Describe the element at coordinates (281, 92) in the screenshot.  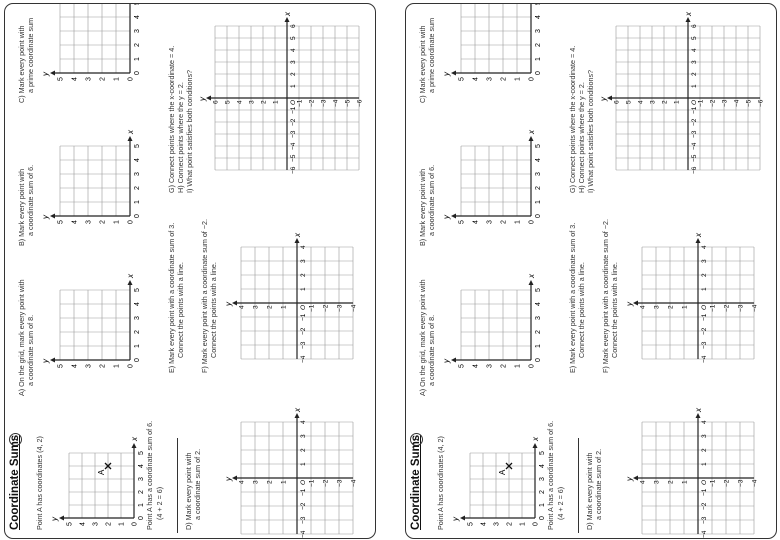
I see `coordinate-grid-four-quadrant: x y O −6 −6 −5 −5 −4 −4 −3 −3 −2 −2 −1−1 1 1 2 2 3 3 4 4 5 5 6 6` at that location.